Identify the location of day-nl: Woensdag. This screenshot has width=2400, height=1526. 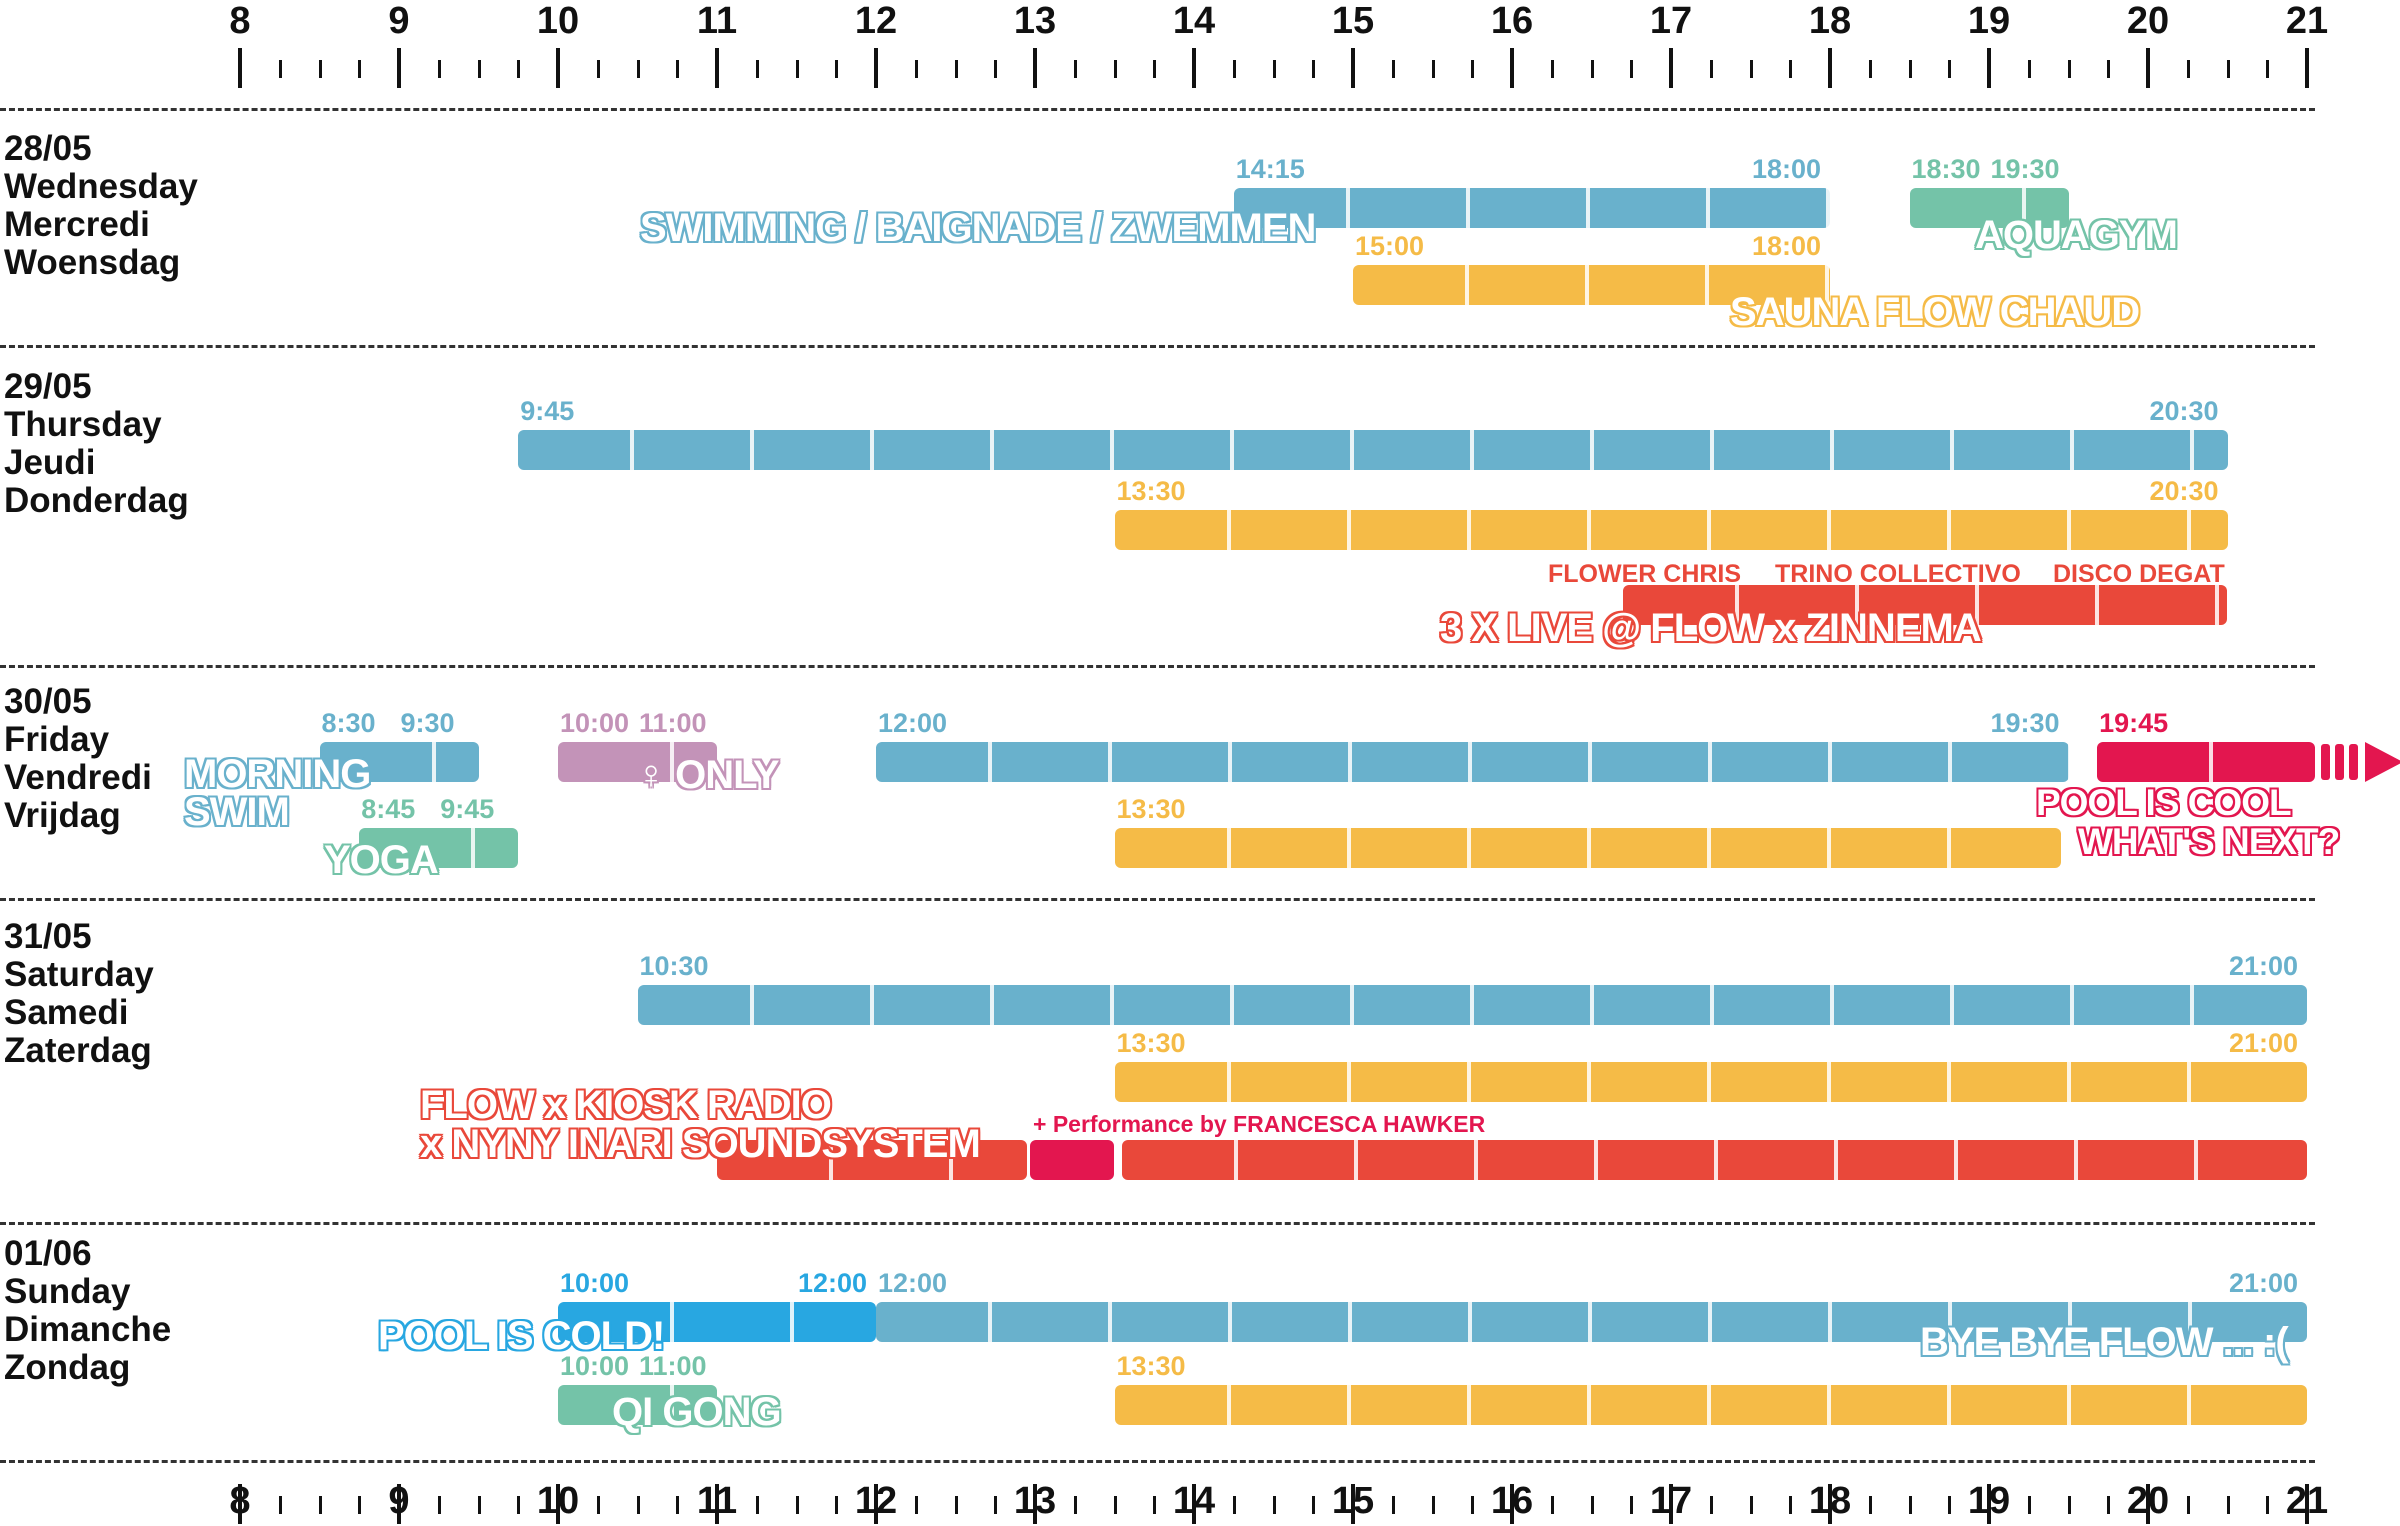
(92, 262).